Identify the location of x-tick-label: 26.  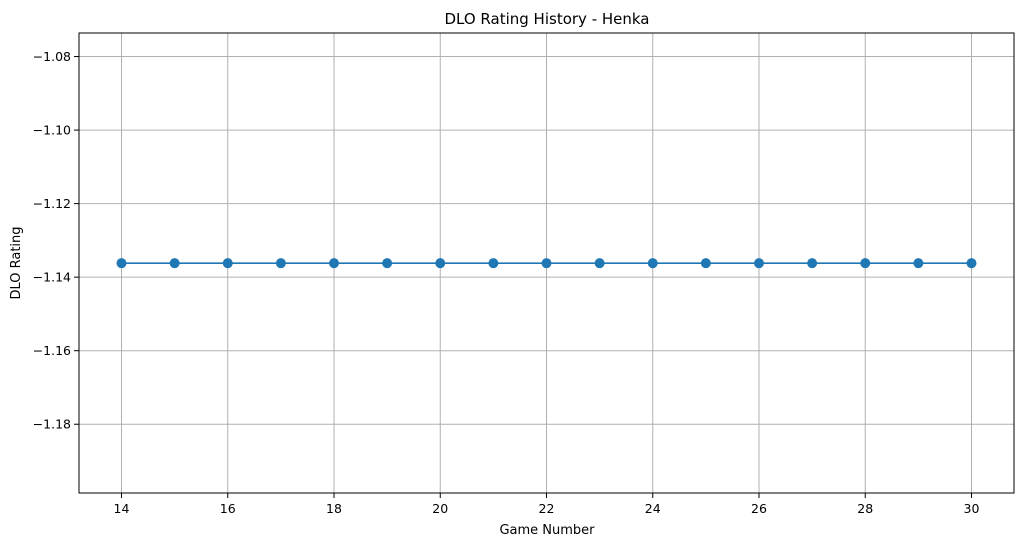
(759, 508).